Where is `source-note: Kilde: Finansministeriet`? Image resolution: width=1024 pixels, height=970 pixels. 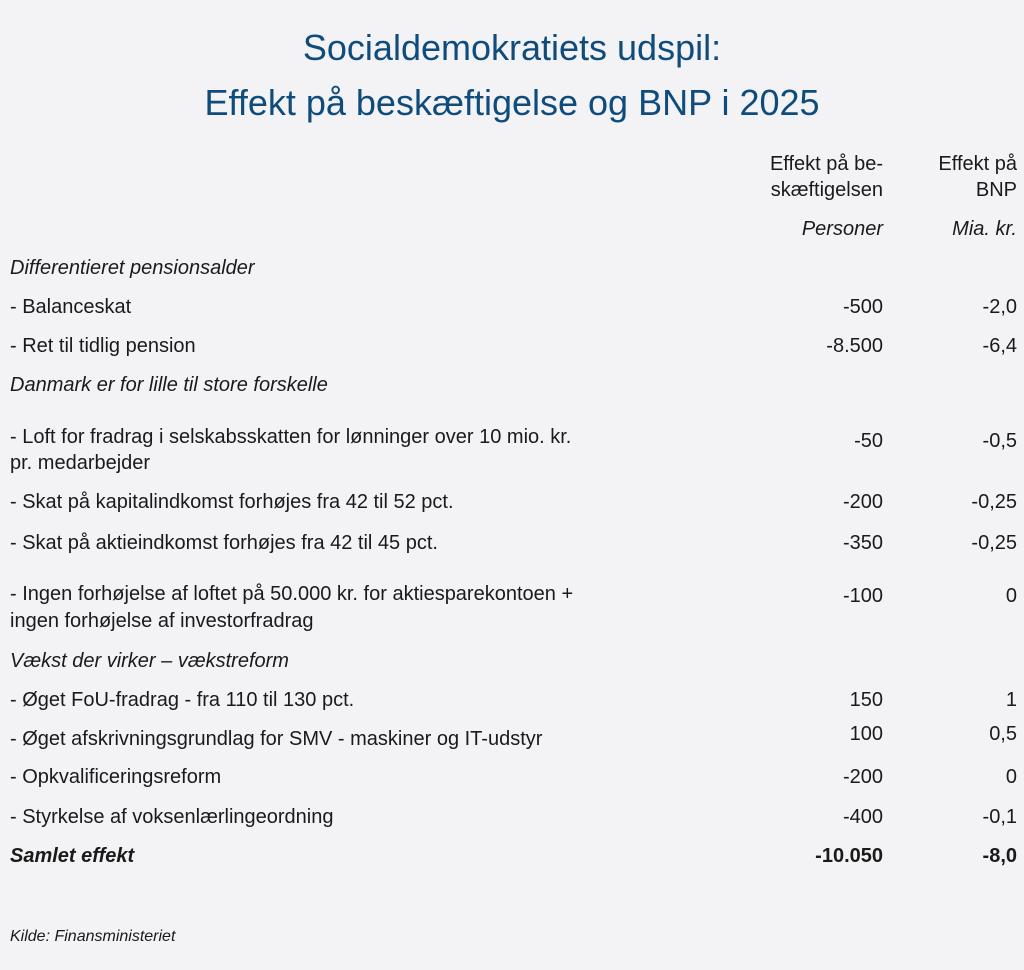 source-note: Kilde: Finansministeriet is located at coordinates (93, 936).